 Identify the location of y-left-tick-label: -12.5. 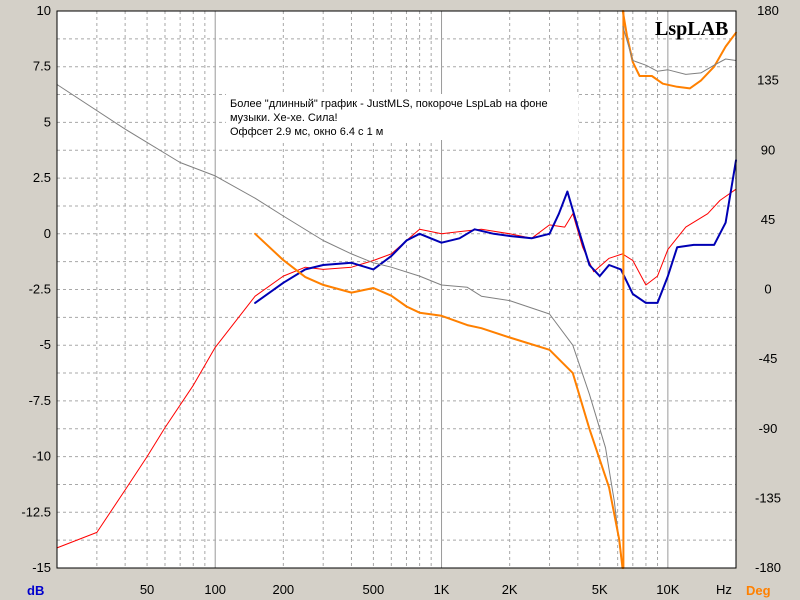
(36, 511).